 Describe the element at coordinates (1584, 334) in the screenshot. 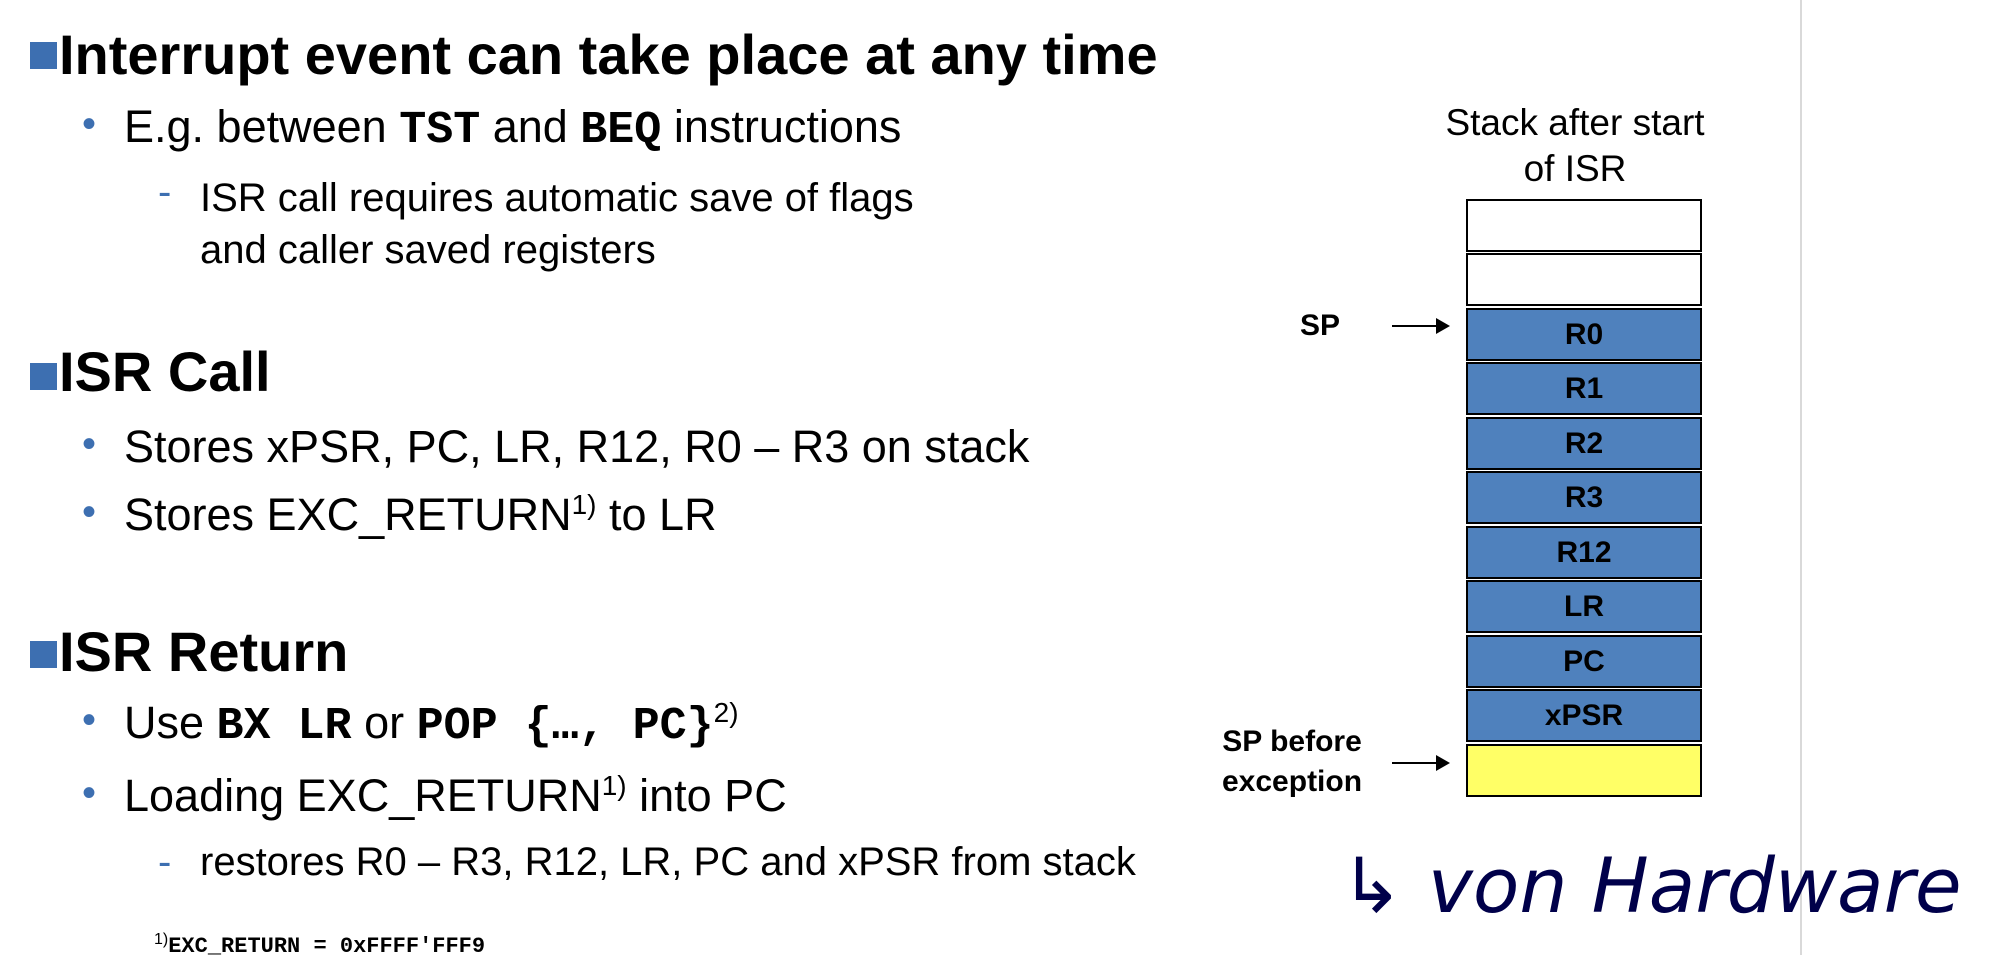

I see `stack-cell-r0: R0` at that location.